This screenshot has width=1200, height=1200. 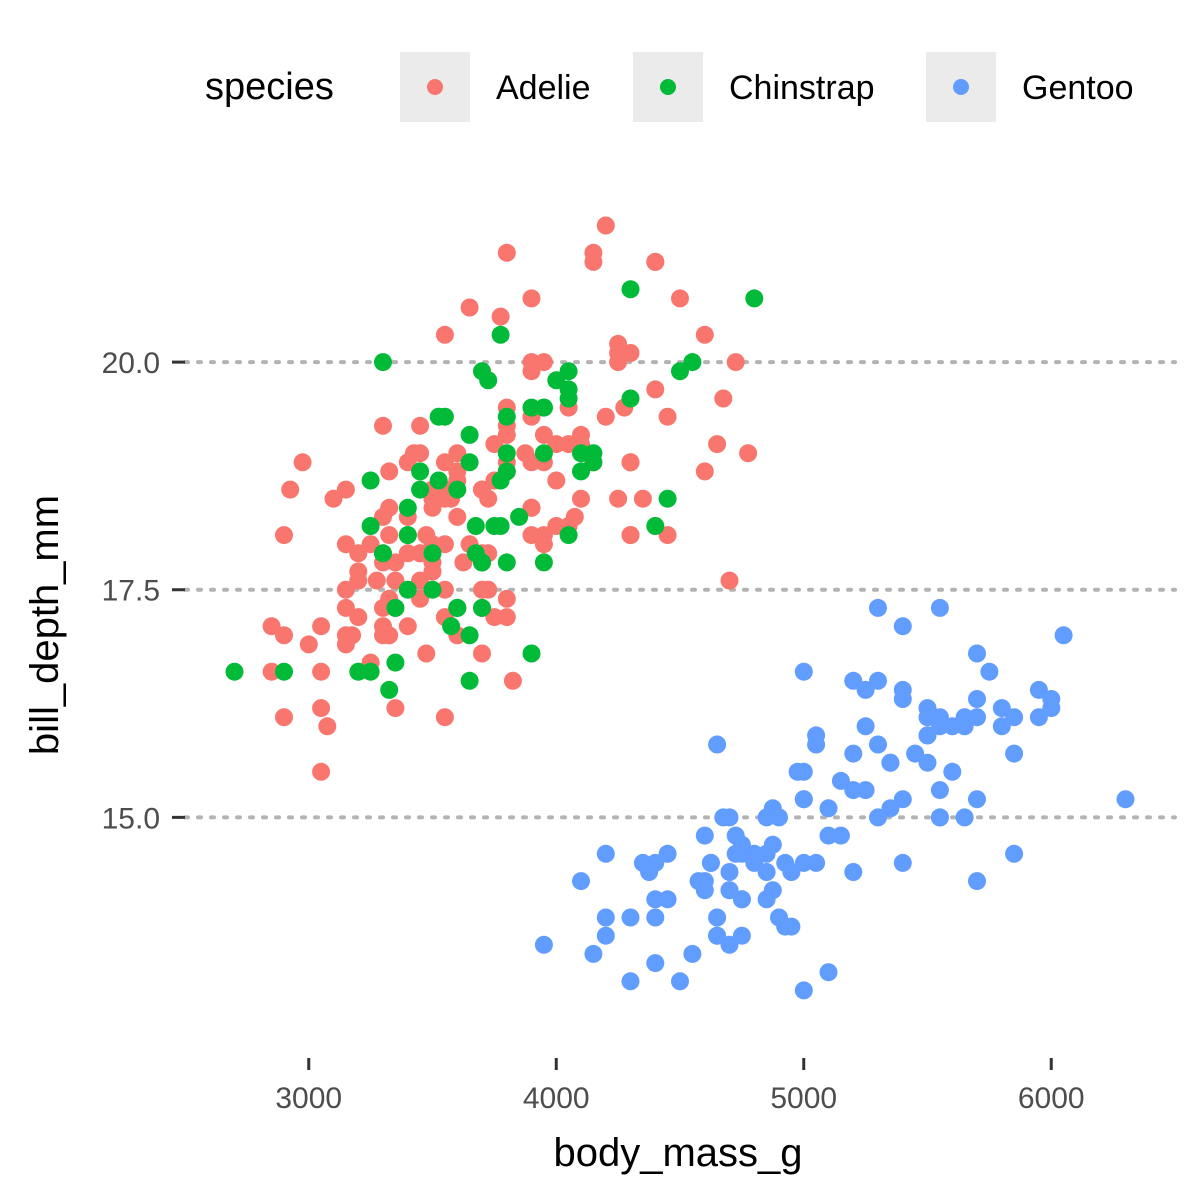 What do you see at coordinates (556, 1098) in the screenshot?
I see `x-tick-label: 4000` at bounding box center [556, 1098].